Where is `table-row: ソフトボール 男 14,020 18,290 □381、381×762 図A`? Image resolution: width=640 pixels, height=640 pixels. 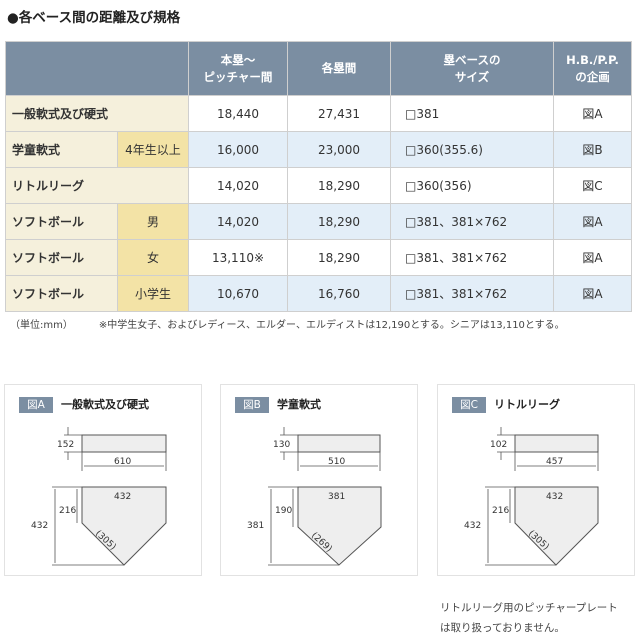 table-row: ソフトボール 男 14,020 18,290 □381、381×762 図A is located at coordinates (318, 221).